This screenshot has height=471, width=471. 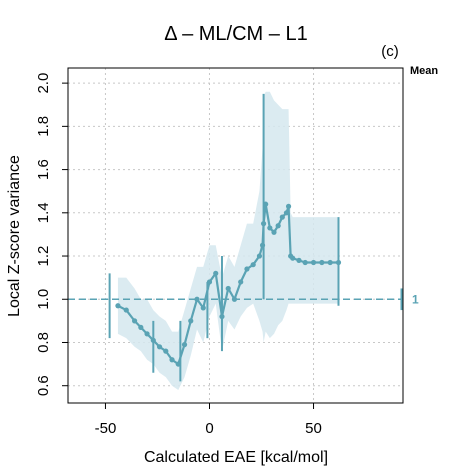 I want to click on mean-label: Mean, so click(x=424, y=71).